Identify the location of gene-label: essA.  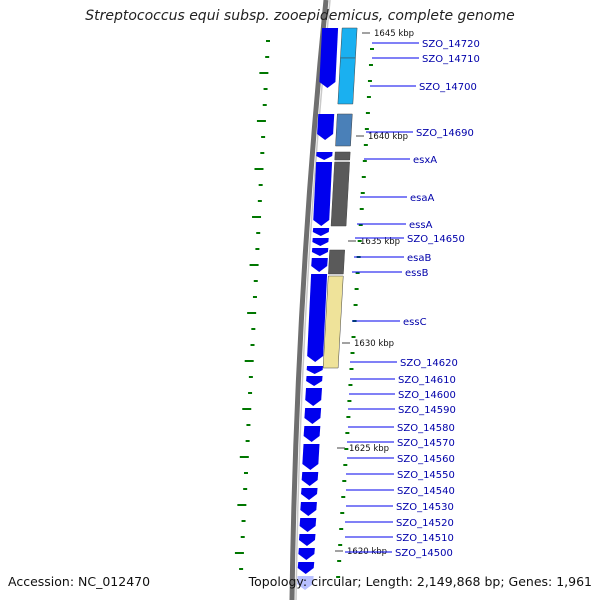
(421, 225).